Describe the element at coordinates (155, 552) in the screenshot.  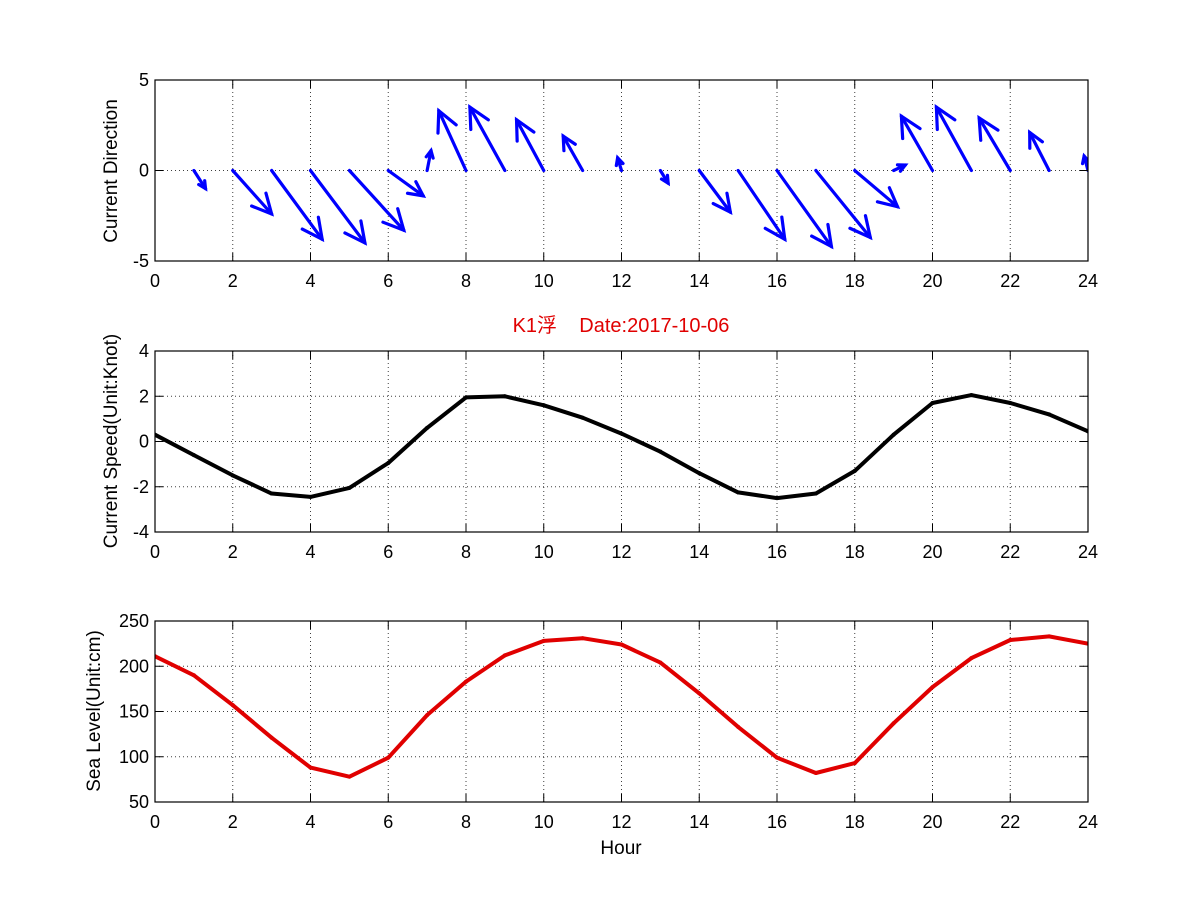
I see `current-speed-xtick-label: 0` at that location.